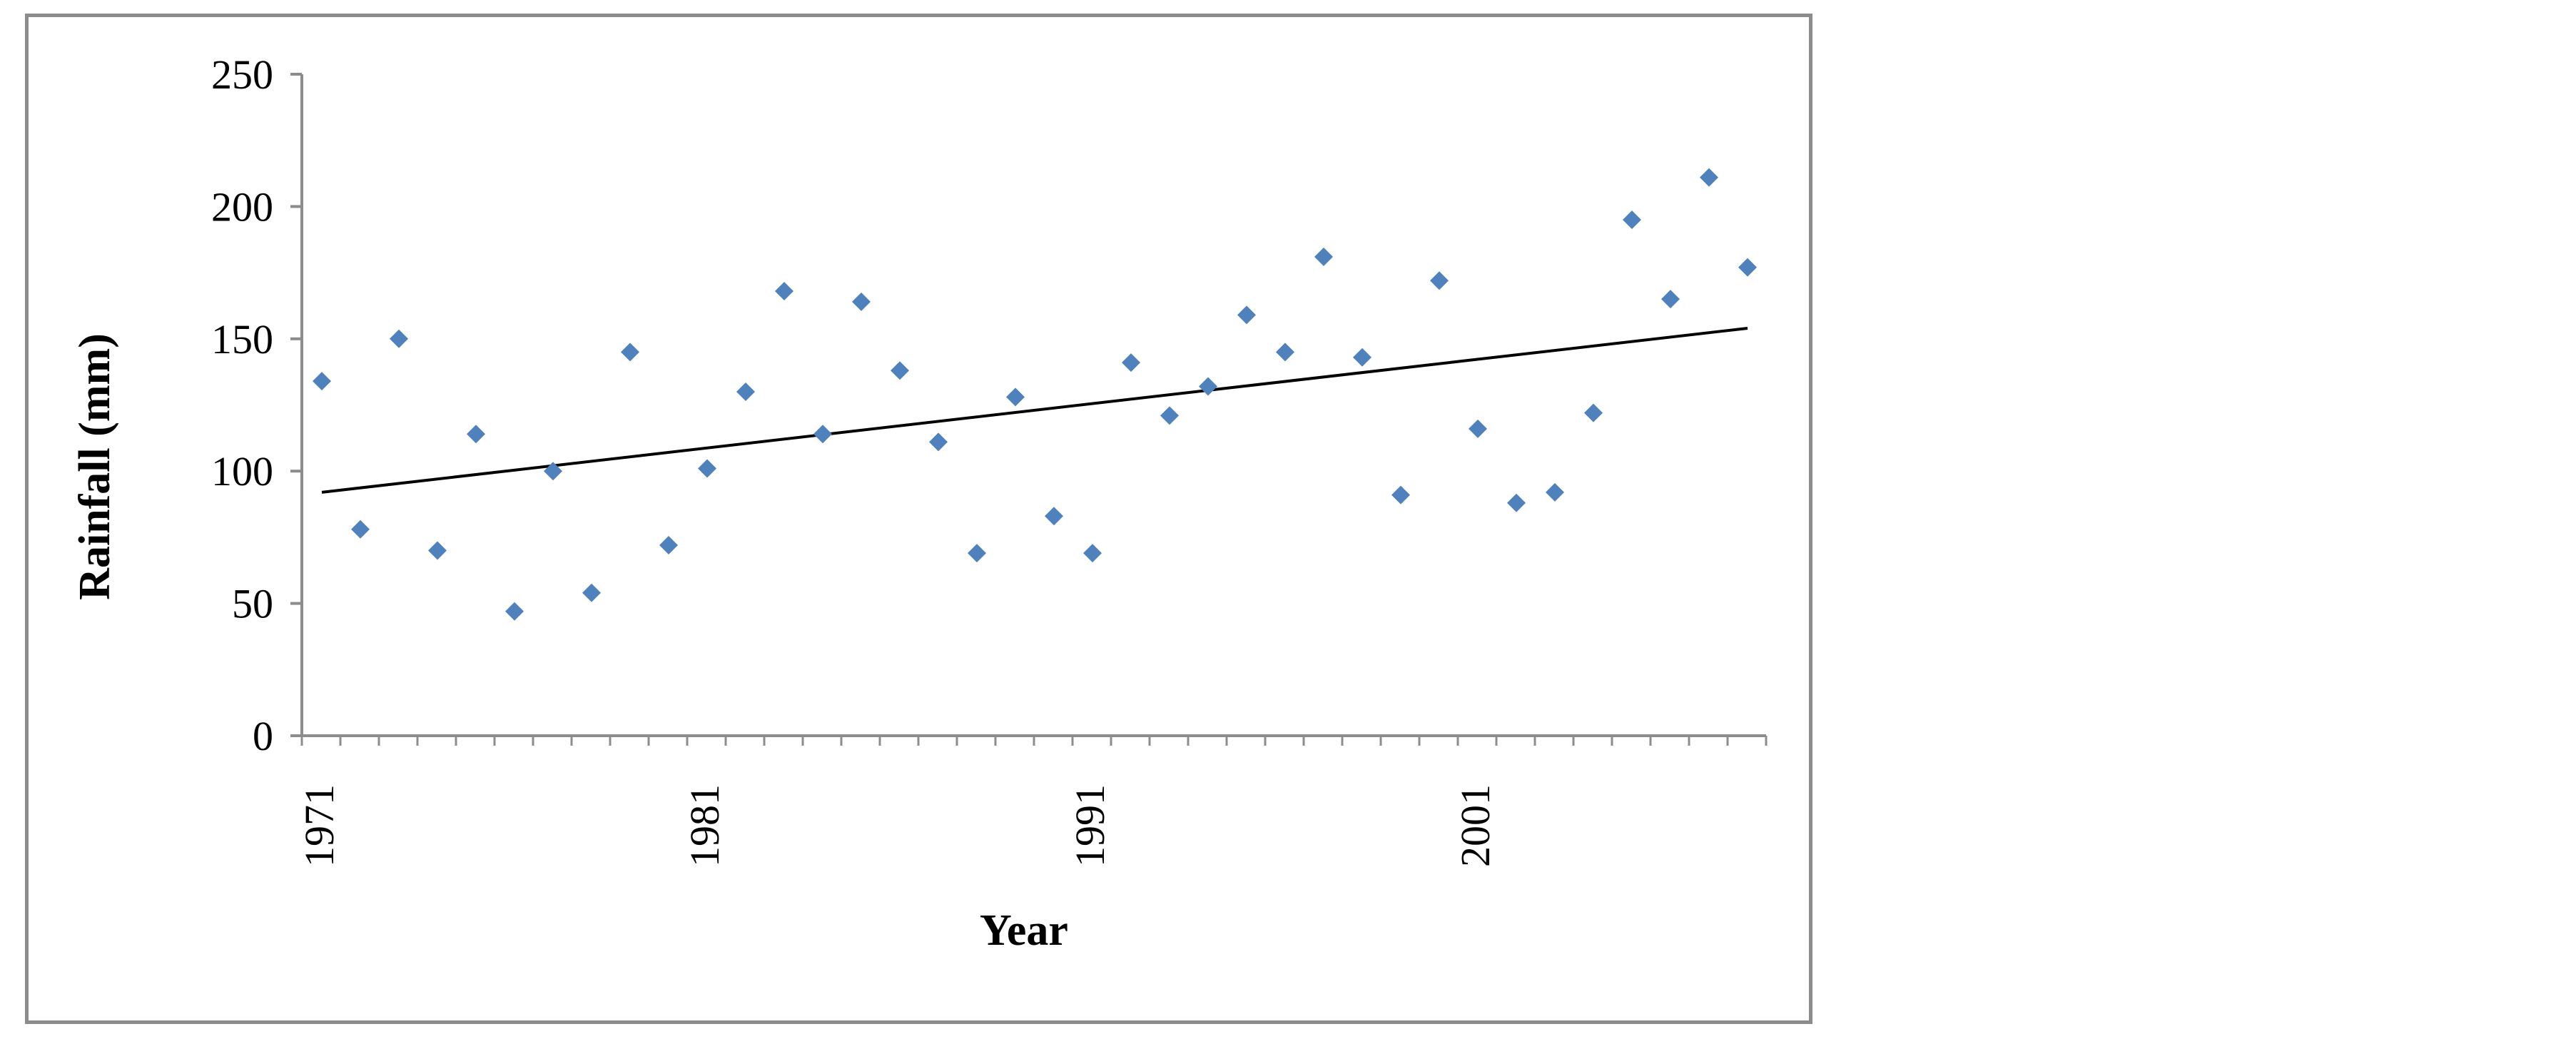  Describe the element at coordinates (242, 74) in the screenshot. I see `y-tick-label: 250` at that location.